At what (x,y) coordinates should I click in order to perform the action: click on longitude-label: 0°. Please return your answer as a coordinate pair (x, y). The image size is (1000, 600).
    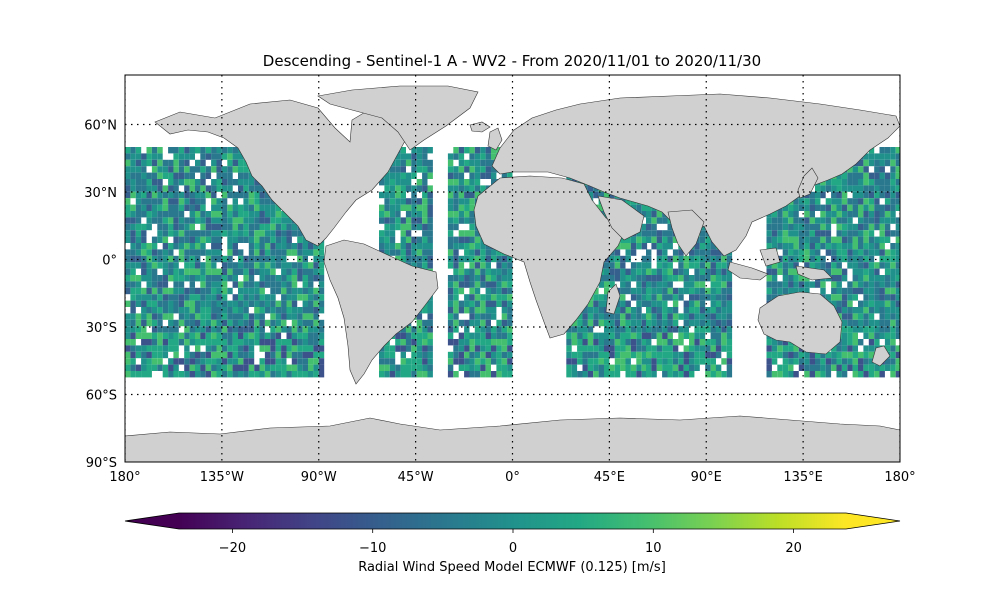
    Looking at the image, I should click on (512, 477).